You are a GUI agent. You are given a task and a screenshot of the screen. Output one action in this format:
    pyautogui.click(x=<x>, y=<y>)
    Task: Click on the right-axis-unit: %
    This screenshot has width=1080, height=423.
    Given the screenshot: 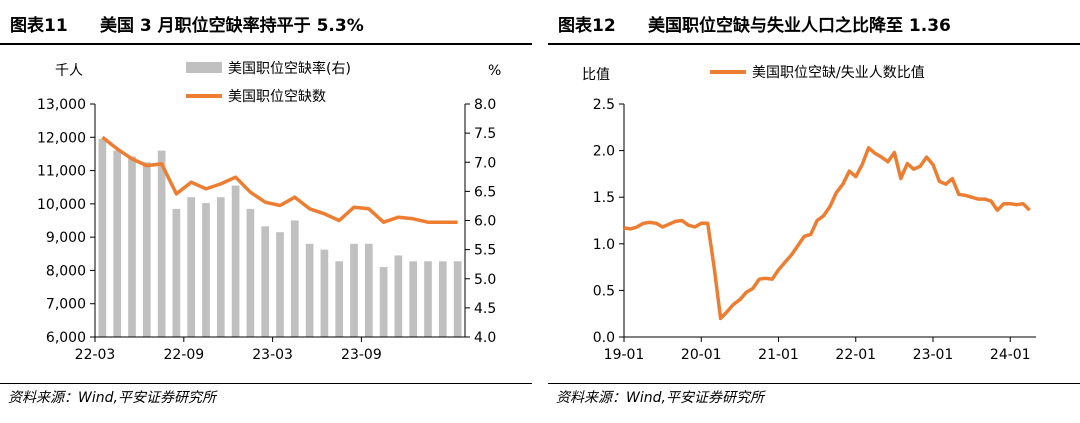 What is the action you would take?
    pyautogui.click(x=494, y=71)
    